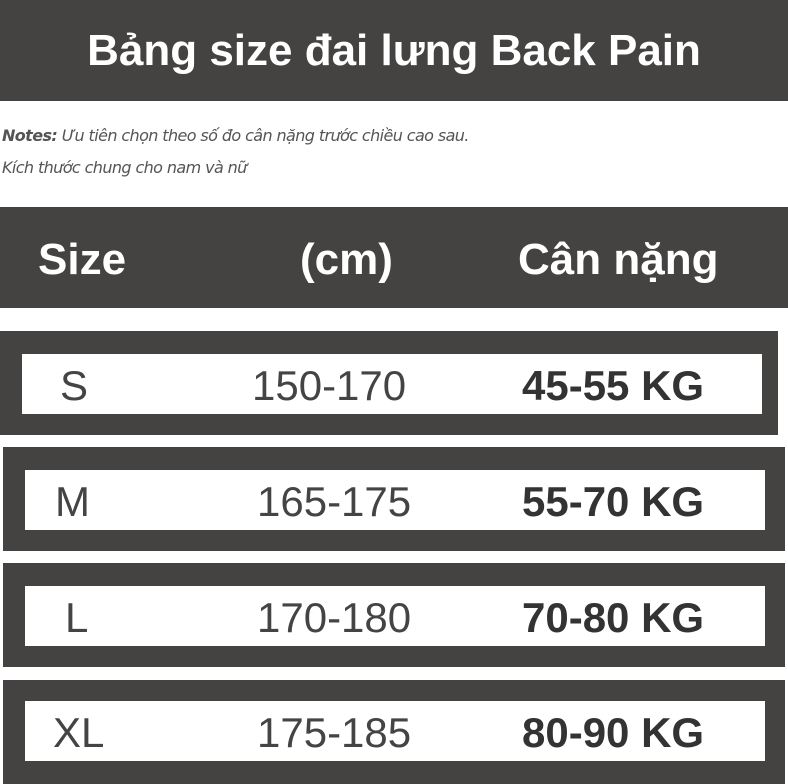  What do you see at coordinates (613, 732) in the screenshot?
I see `row-weight: 80-90 KG` at bounding box center [613, 732].